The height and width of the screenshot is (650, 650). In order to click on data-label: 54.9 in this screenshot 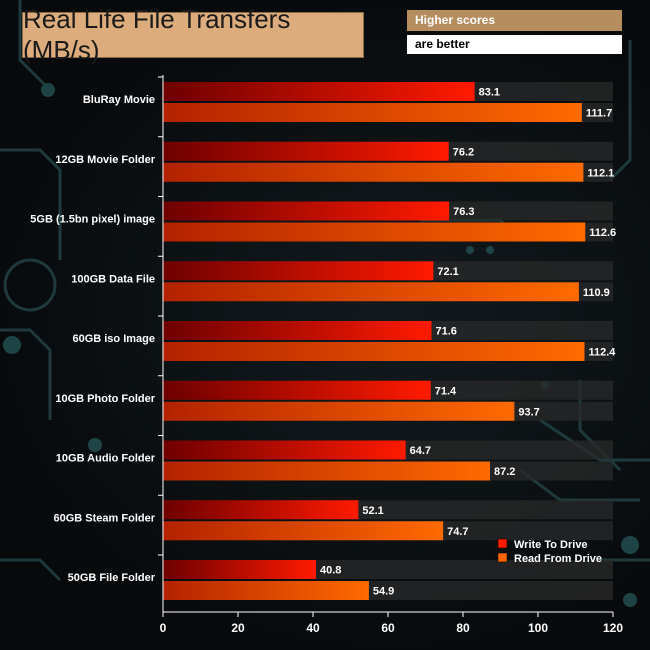, I will do `click(383, 592)`.